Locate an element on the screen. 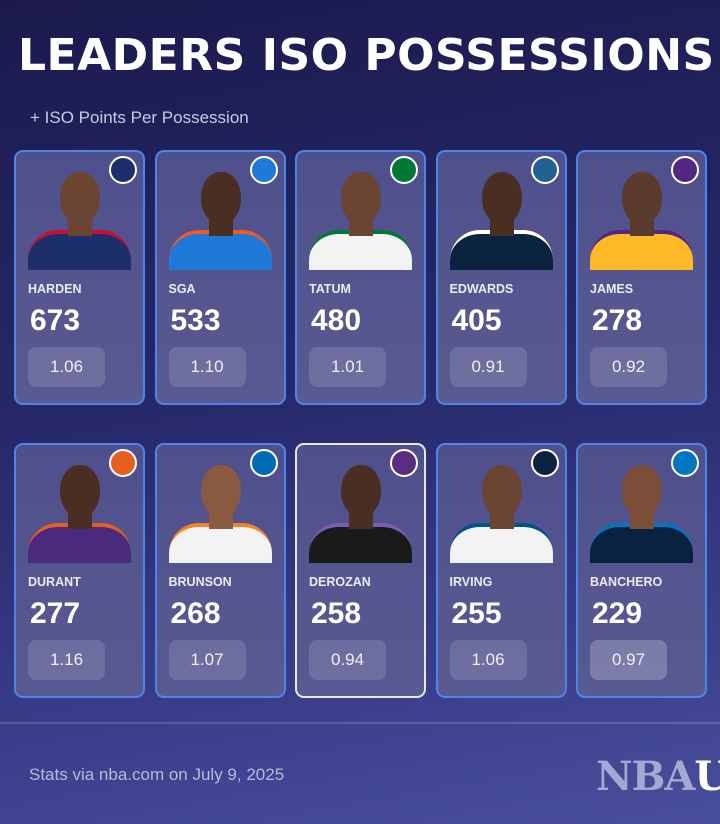 The height and width of the screenshot is (824, 720). iso-possessions: 673 is located at coordinates (55, 320).